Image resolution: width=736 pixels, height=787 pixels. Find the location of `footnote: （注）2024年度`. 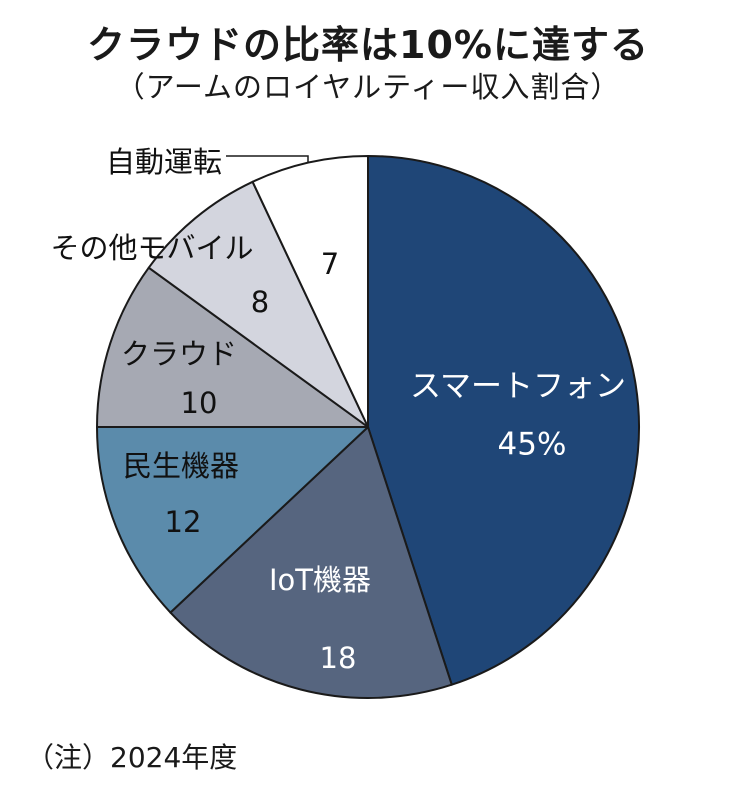

footnote: （注）2024年度 is located at coordinates (132, 757).